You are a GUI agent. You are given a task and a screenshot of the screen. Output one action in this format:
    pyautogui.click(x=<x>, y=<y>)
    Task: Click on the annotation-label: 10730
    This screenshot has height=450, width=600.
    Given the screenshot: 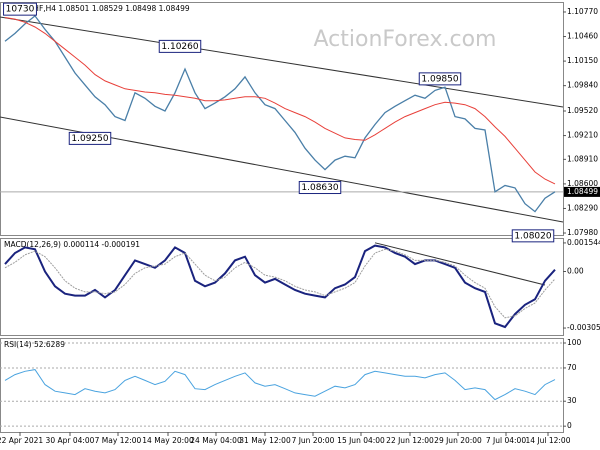 What is the action you would take?
    pyautogui.click(x=20, y=10)
    